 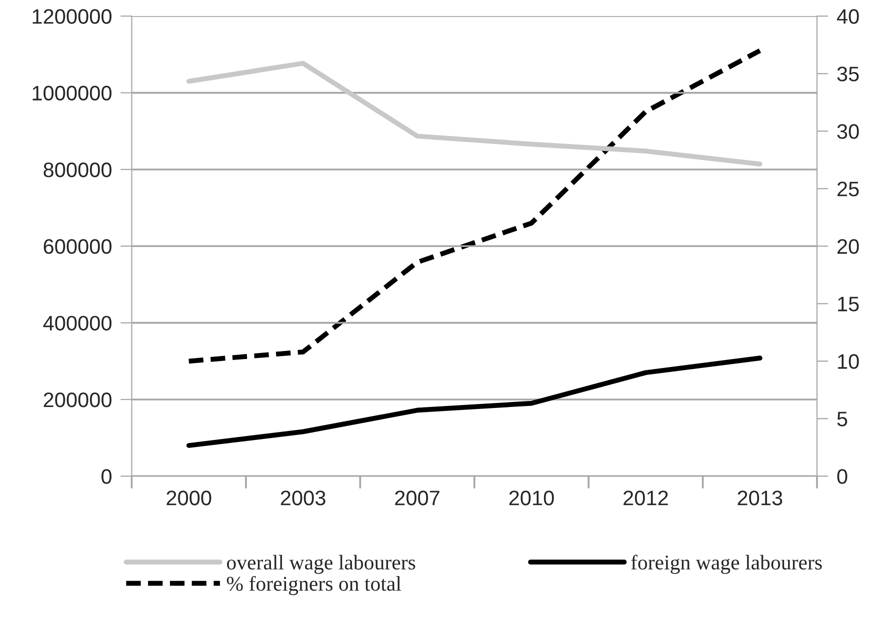 I want to click on legend-label: foreign wage labourers, so click(x=726, y=564).